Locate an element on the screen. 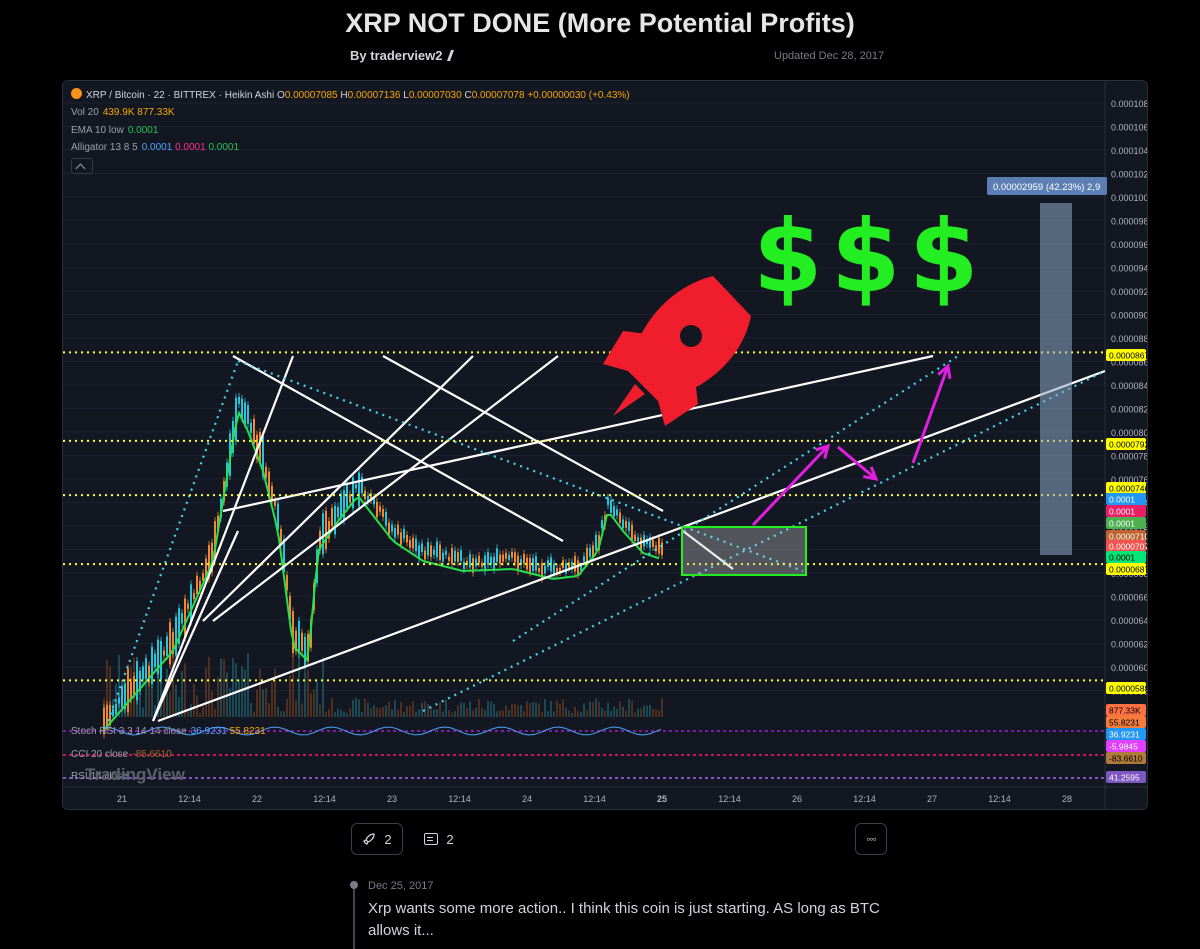  legend-collapse-button is located at coordinates (82, 166).